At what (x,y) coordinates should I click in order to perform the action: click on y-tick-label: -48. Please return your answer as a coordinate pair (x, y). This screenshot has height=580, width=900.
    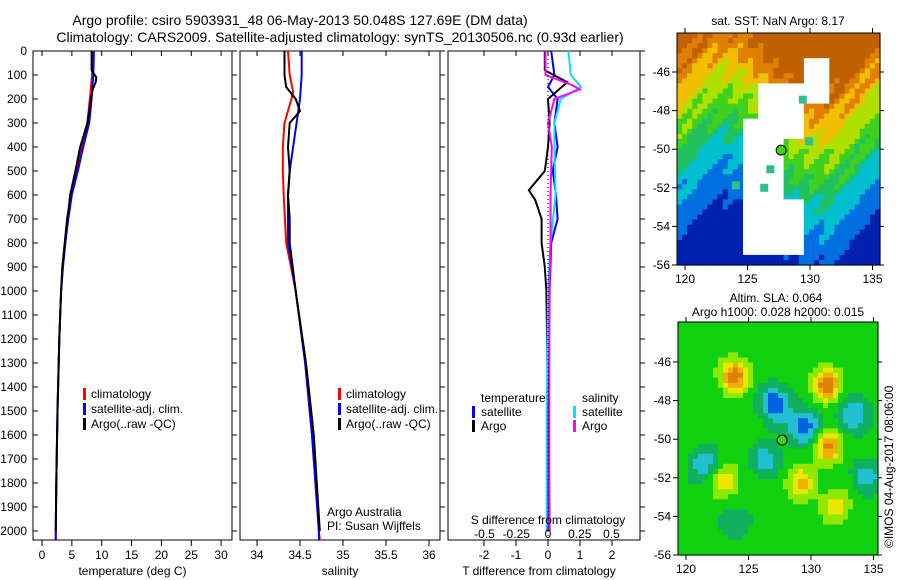
    Looking at the image, I should click on (663, 401).